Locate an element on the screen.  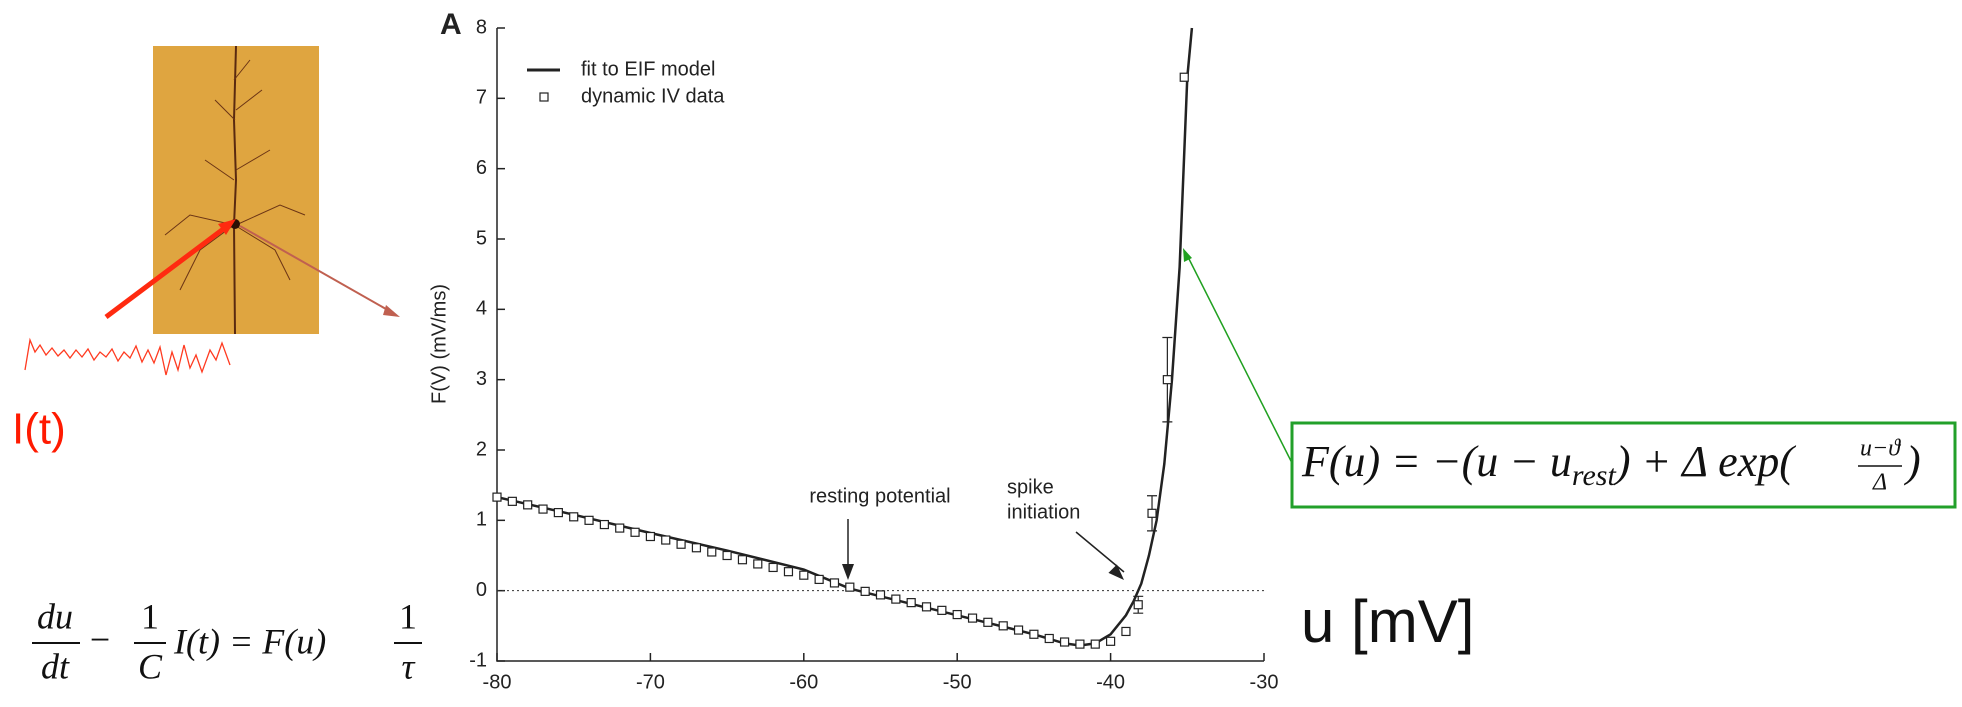
y-tick-label: 8 is located at coordinates (481, 27).